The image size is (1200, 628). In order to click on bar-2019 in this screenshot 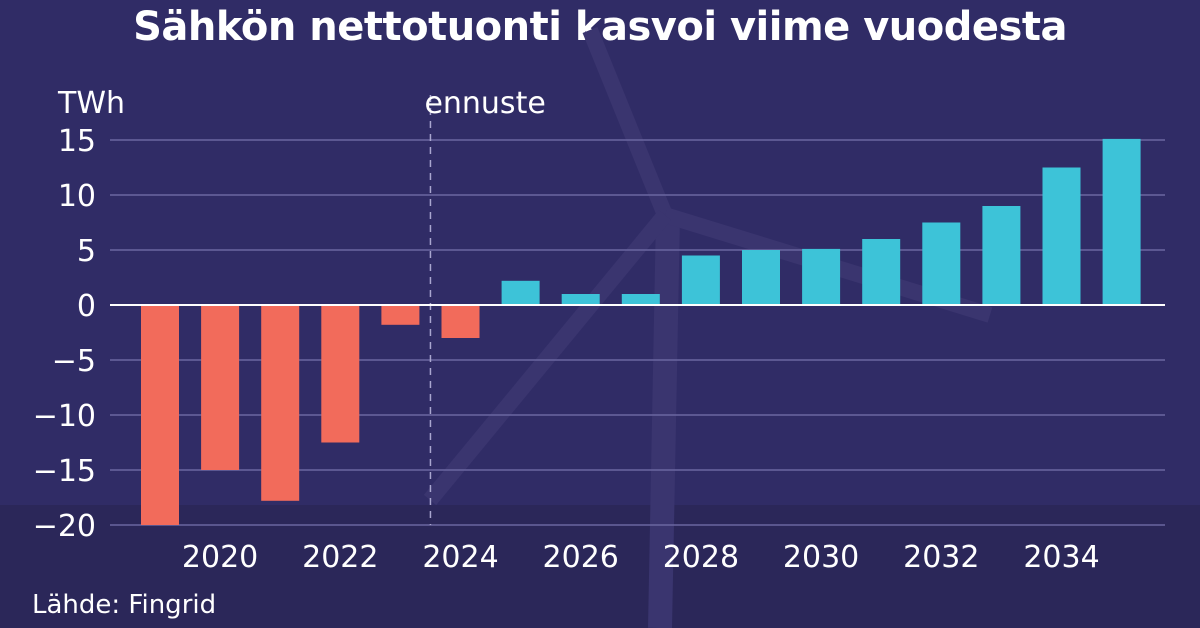, I will do `click(160, 415)`.